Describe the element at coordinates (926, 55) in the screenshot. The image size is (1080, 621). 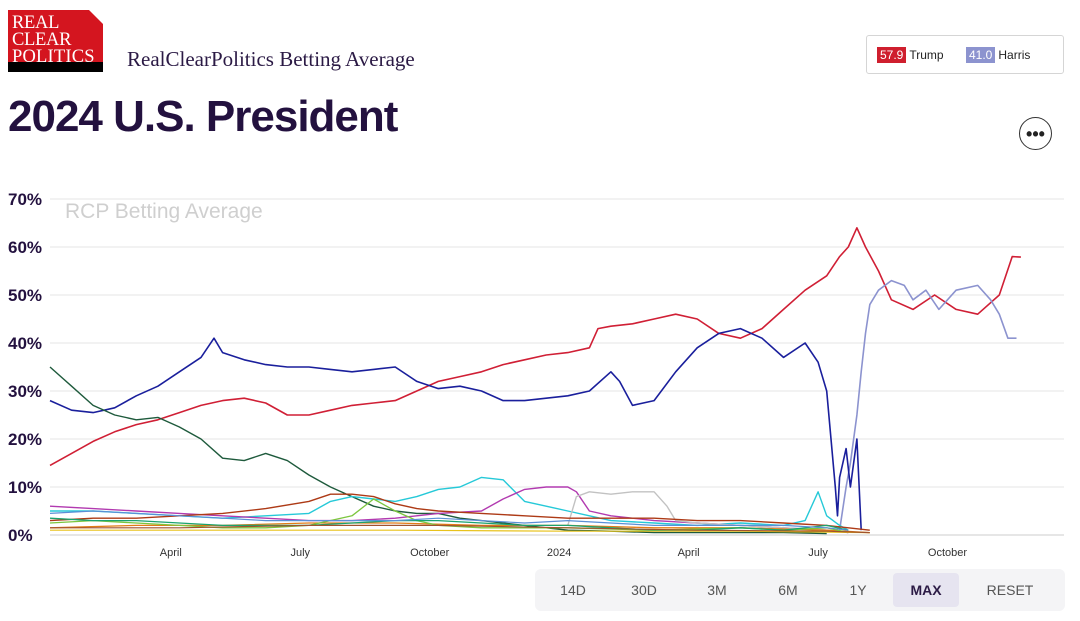
I see `legend-label-trump: Trump` at that location.